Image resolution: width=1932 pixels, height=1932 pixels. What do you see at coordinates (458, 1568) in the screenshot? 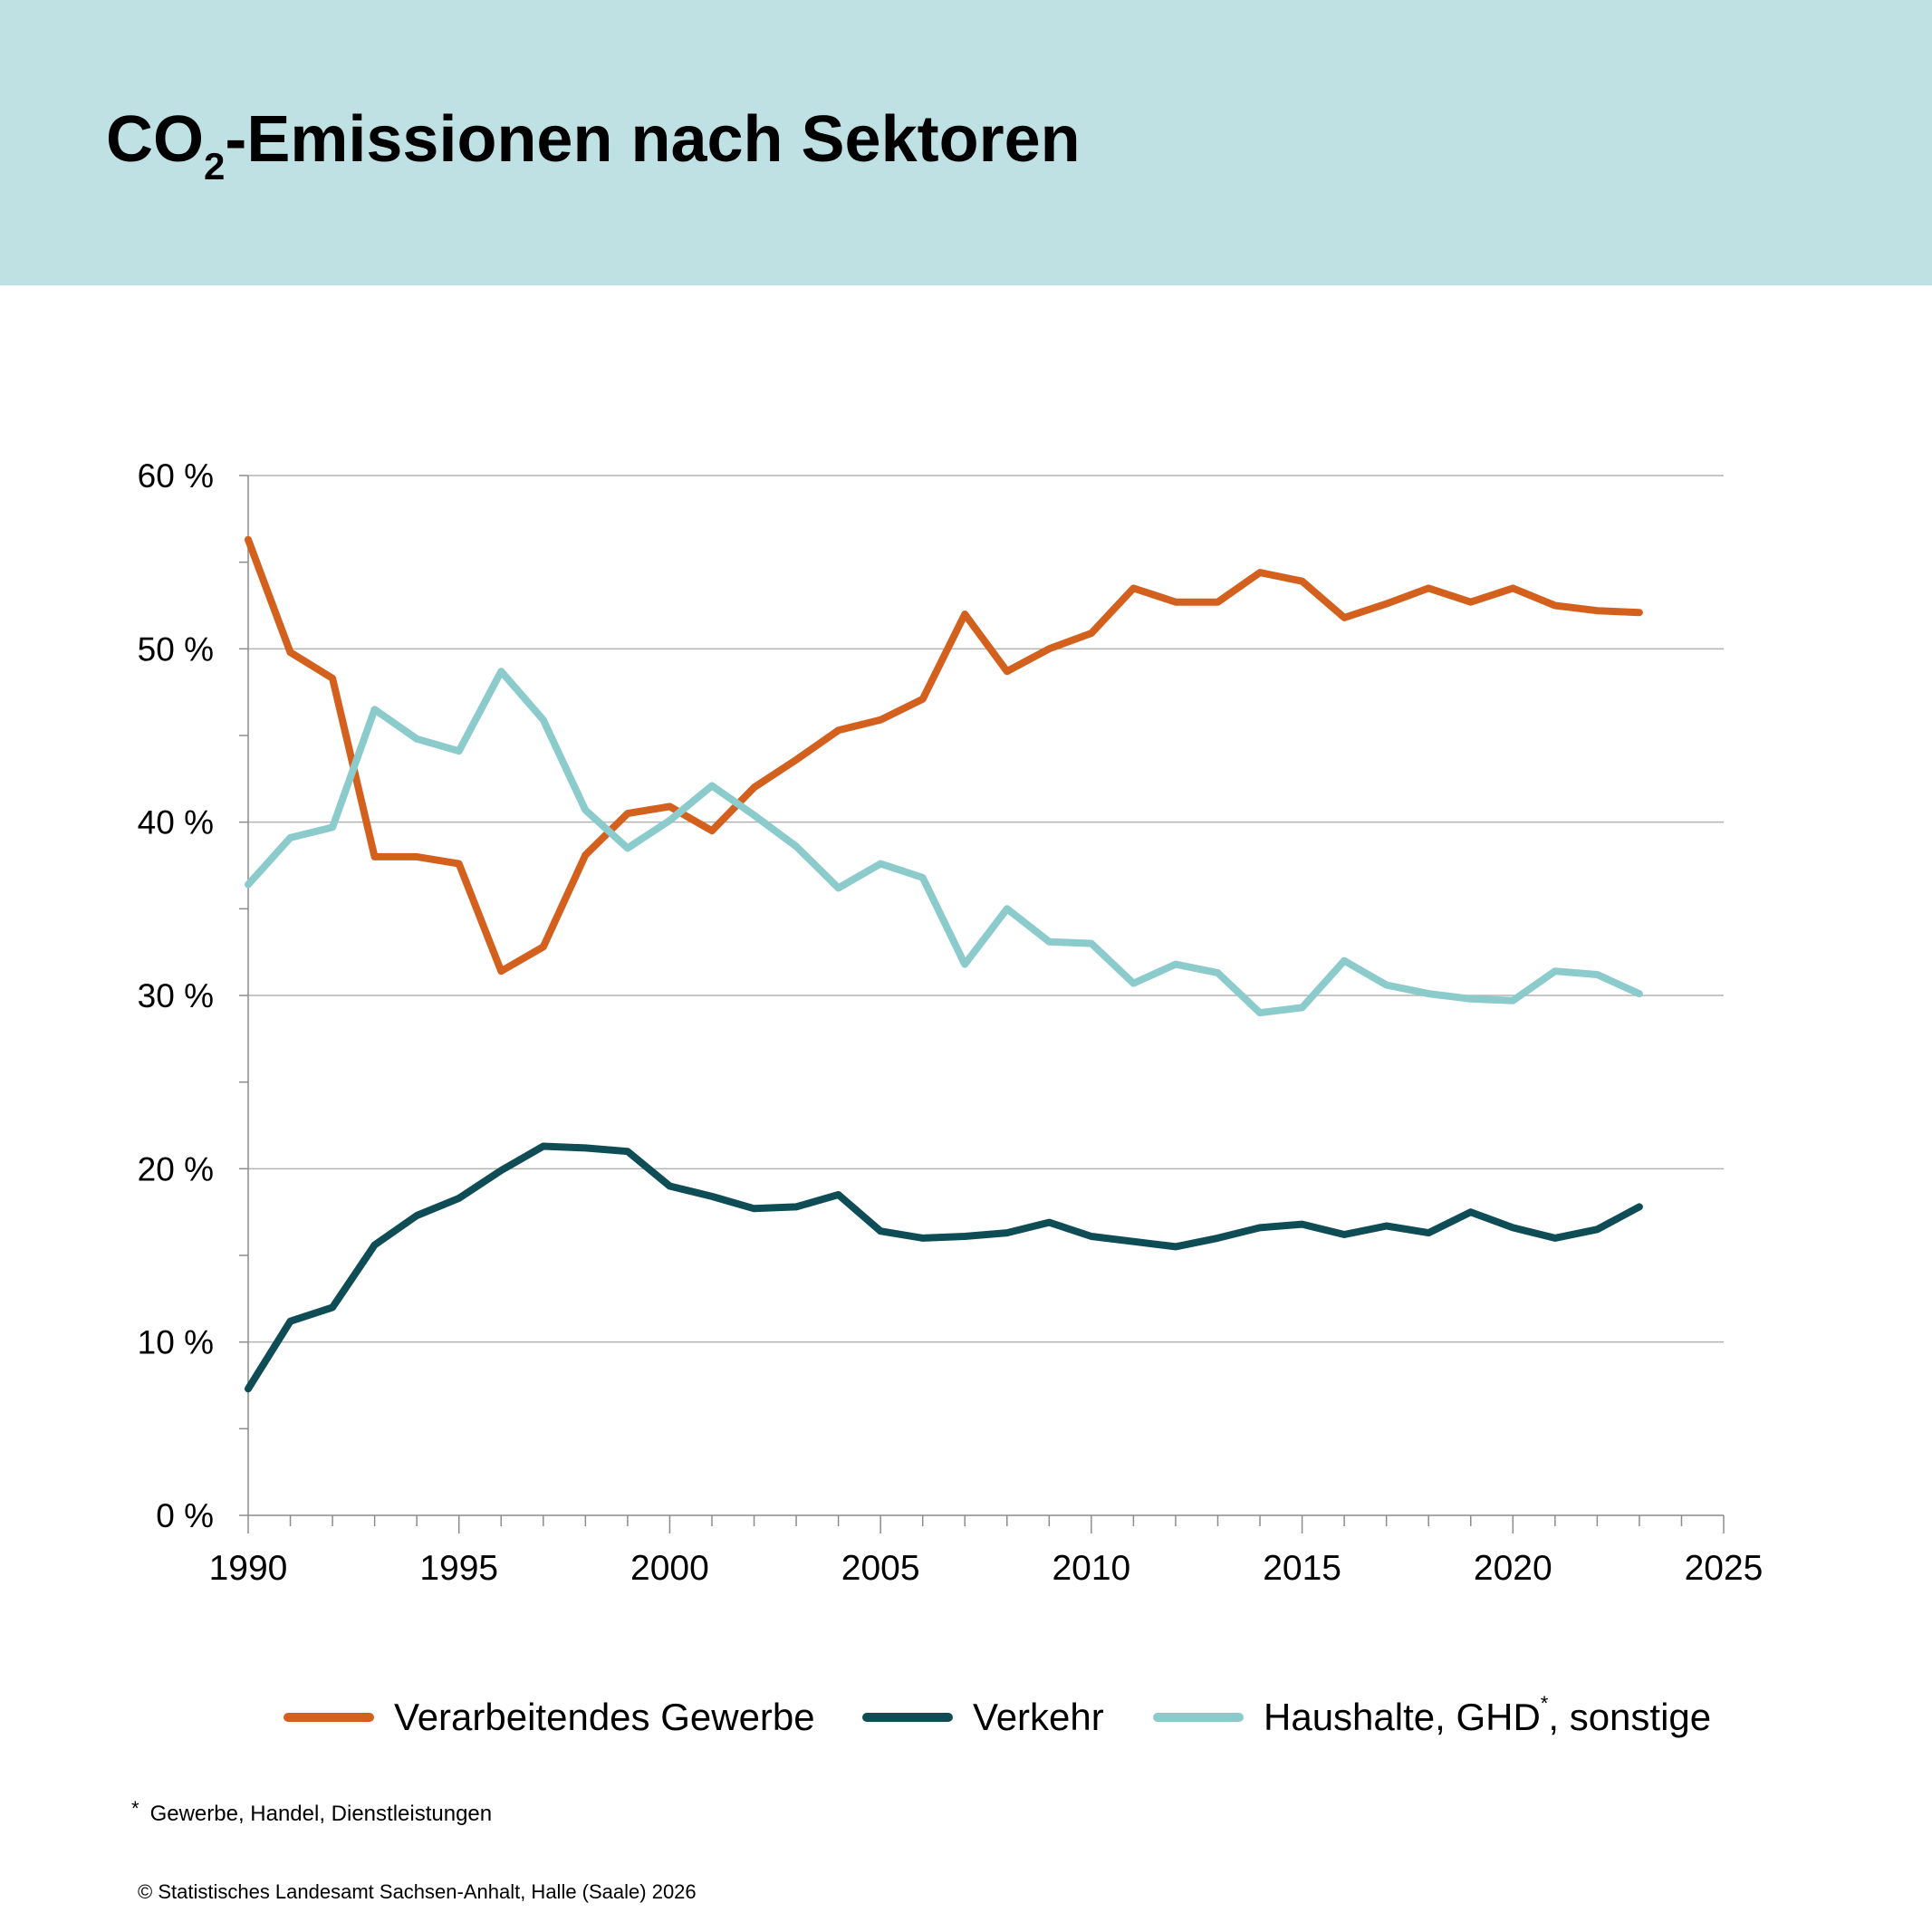
I see `x-tick-label: 1995` at bounding box center [458, 1568].